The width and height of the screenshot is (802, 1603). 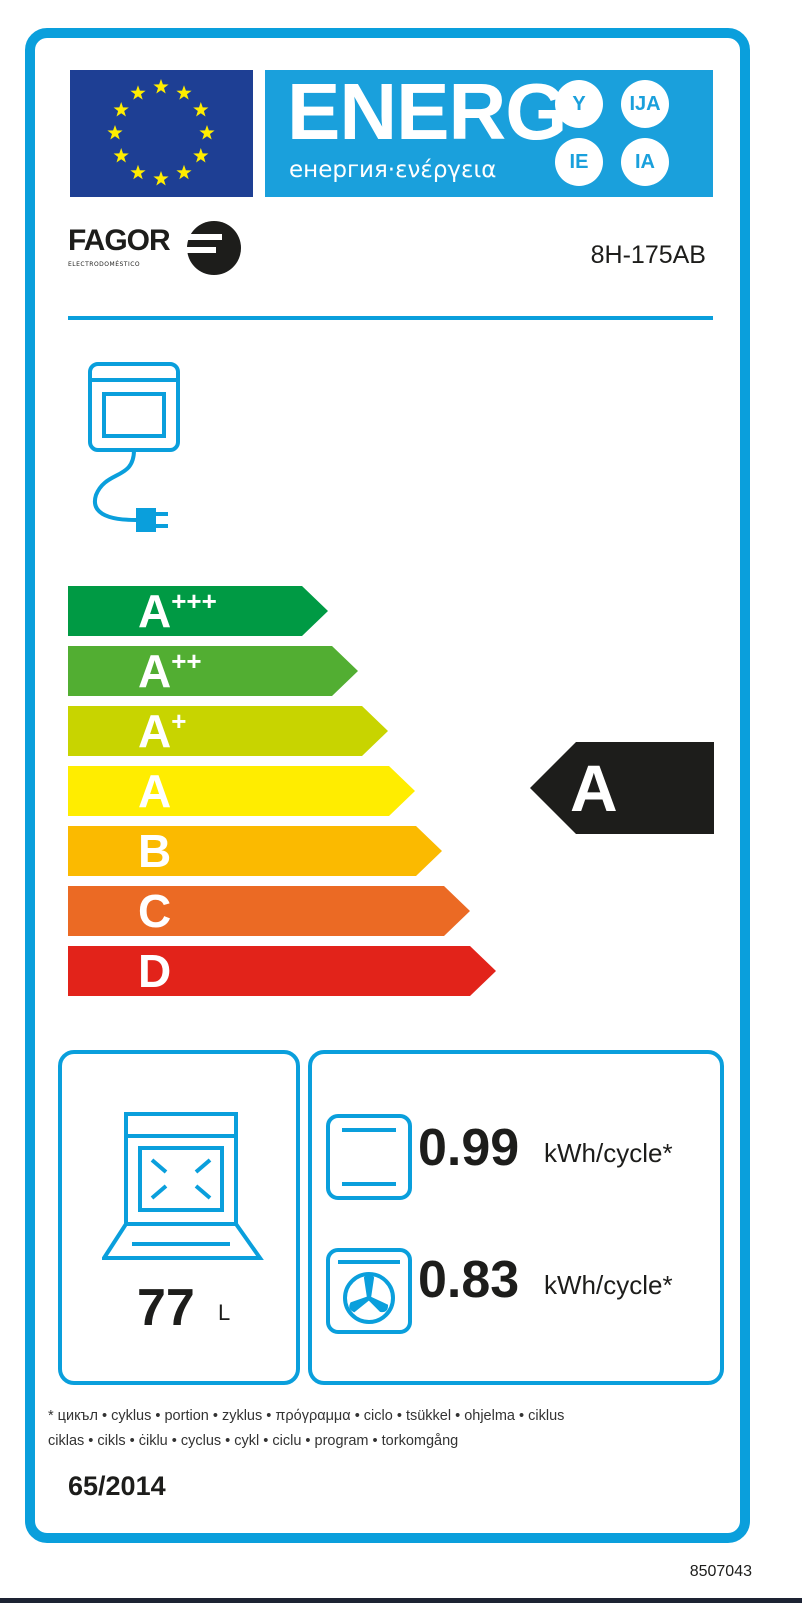 I want to click on scale-bar-6: D, so click(x=282, y=971).